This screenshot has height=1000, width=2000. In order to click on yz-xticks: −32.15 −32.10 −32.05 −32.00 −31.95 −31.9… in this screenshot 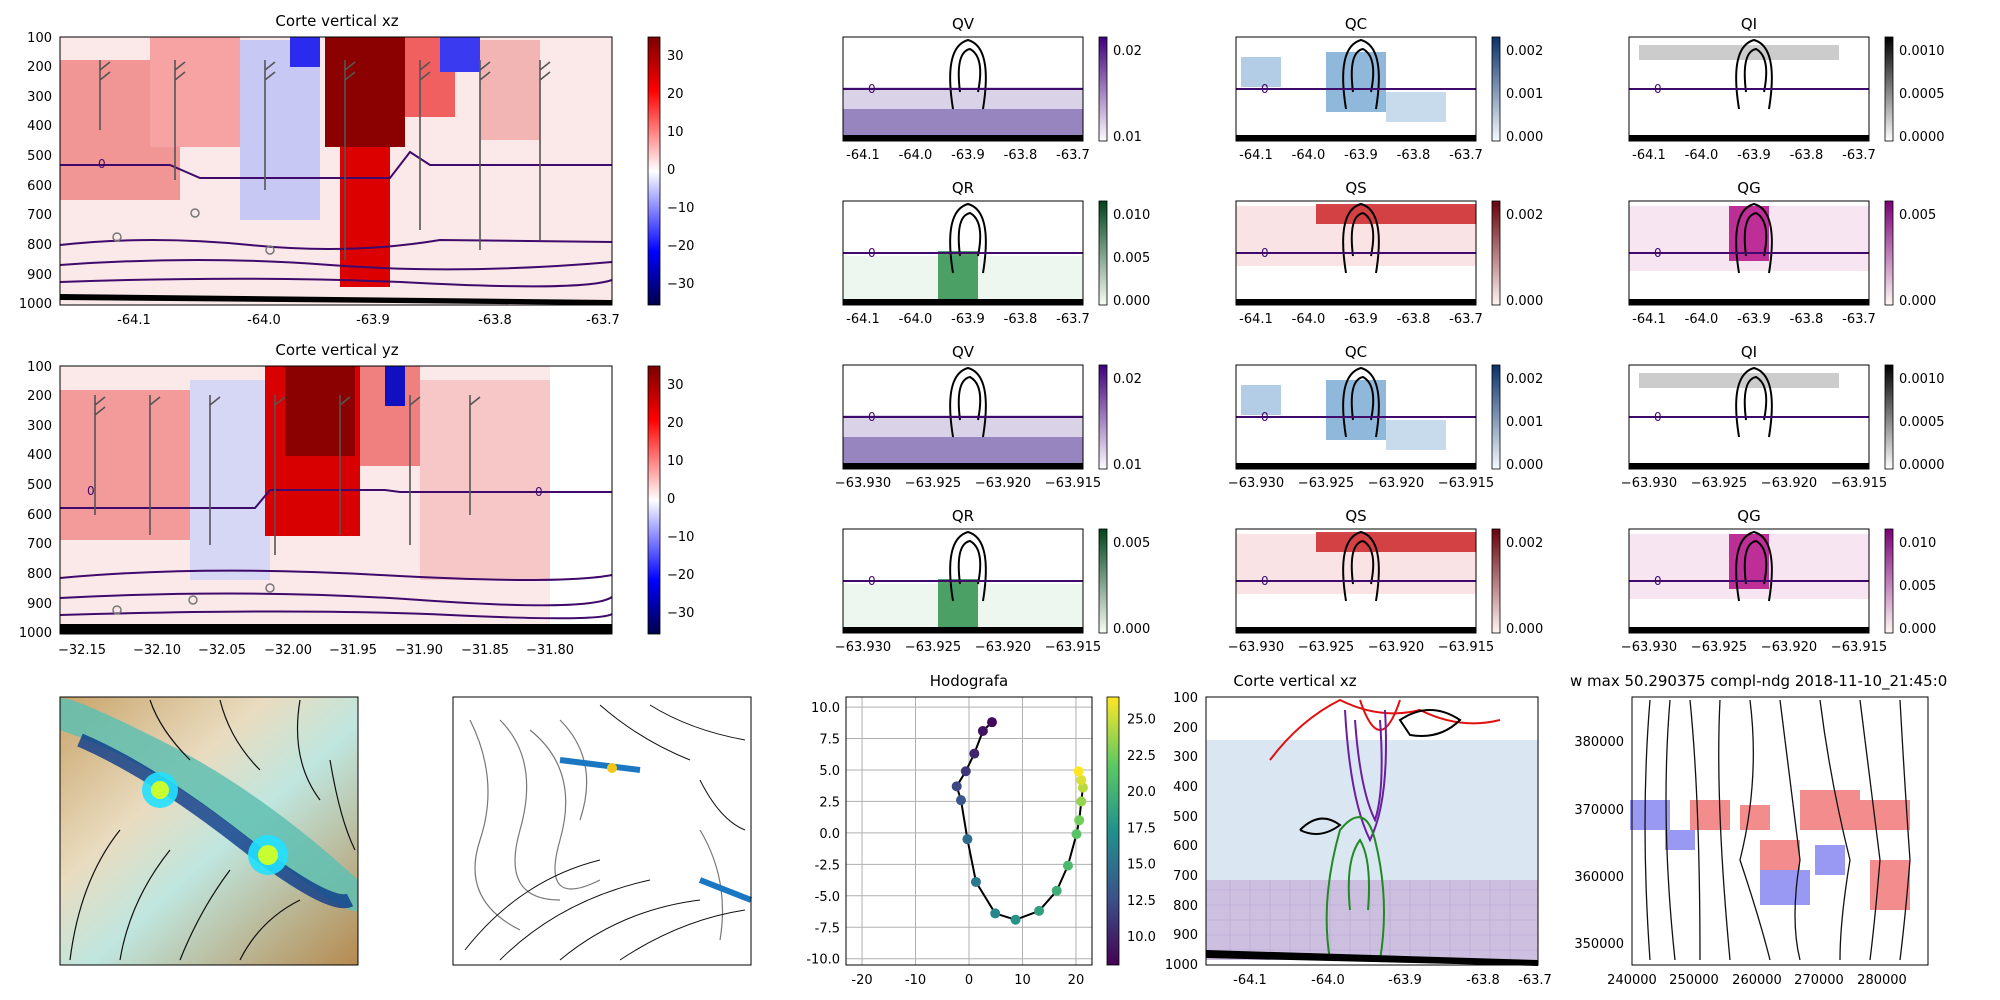, I will do `click(316, 650)`.